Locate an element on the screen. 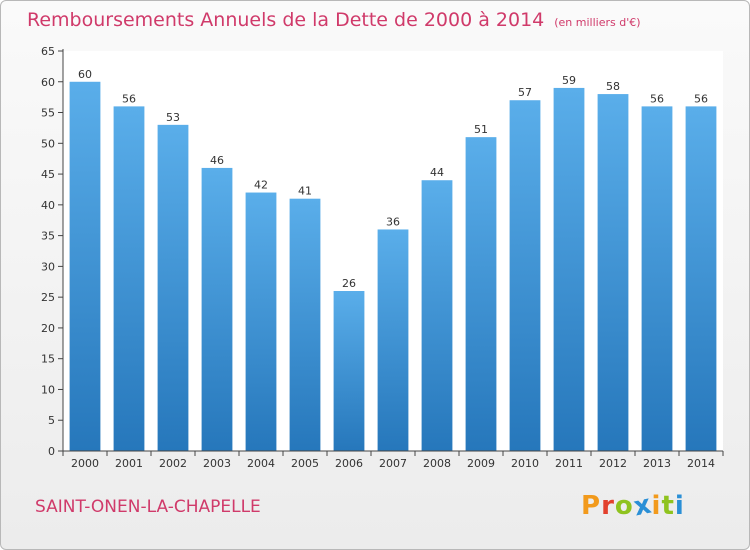 This screenshot has width=750, height=550. y-tick-label: 35 is located at coordinates (48, 236).